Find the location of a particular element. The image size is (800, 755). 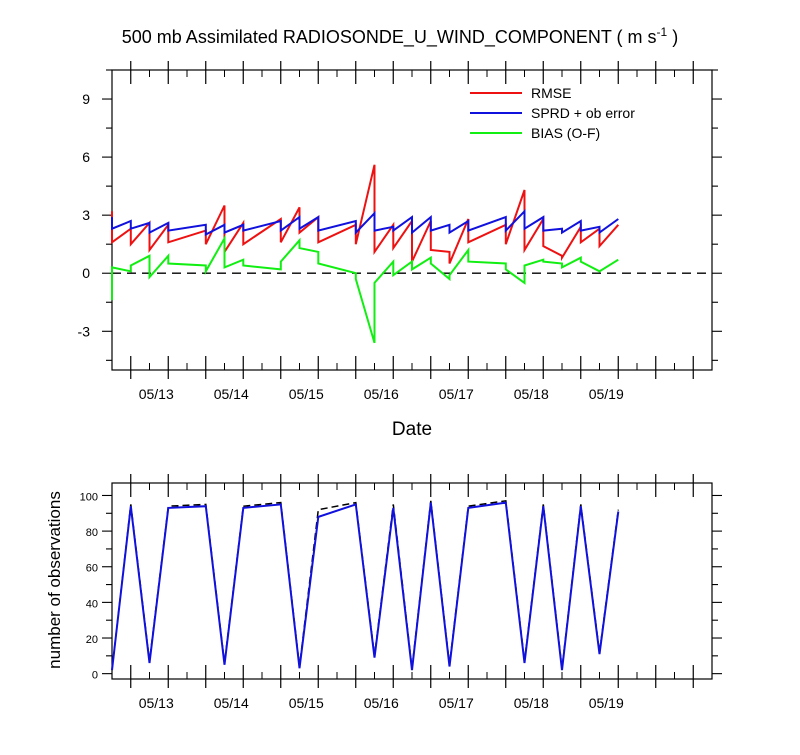

bottom-series-group is located at coordinates (365, 585).